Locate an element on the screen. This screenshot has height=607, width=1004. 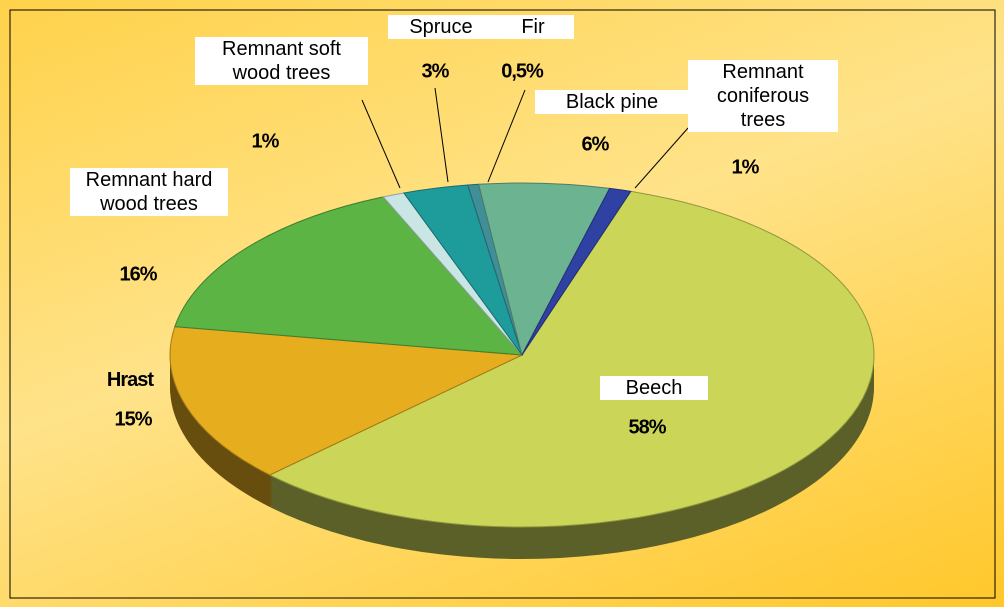
value-label: 16% is located at coordinates (138, 274).